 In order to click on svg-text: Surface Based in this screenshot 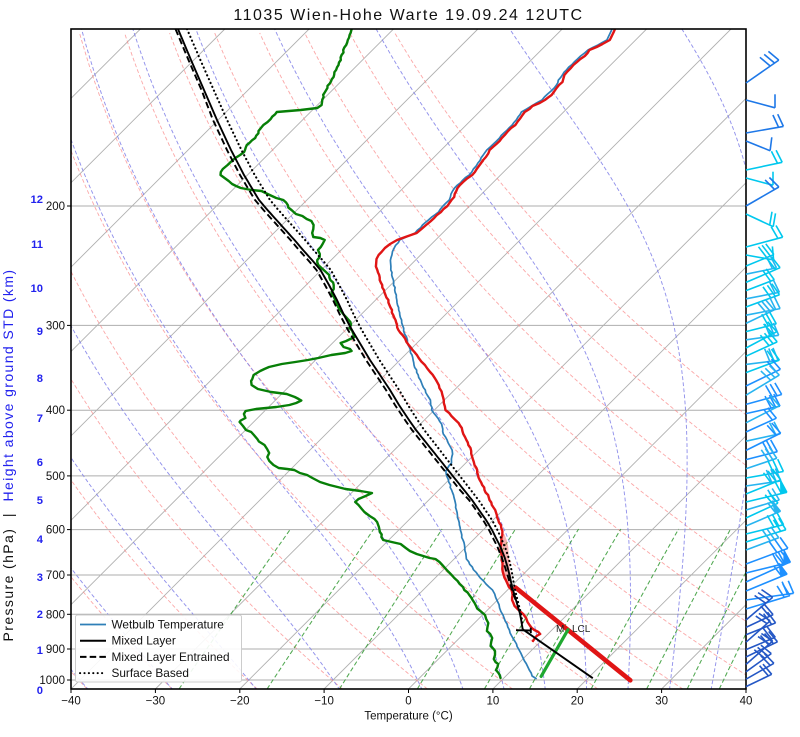, I will do `click(150, 673)`.